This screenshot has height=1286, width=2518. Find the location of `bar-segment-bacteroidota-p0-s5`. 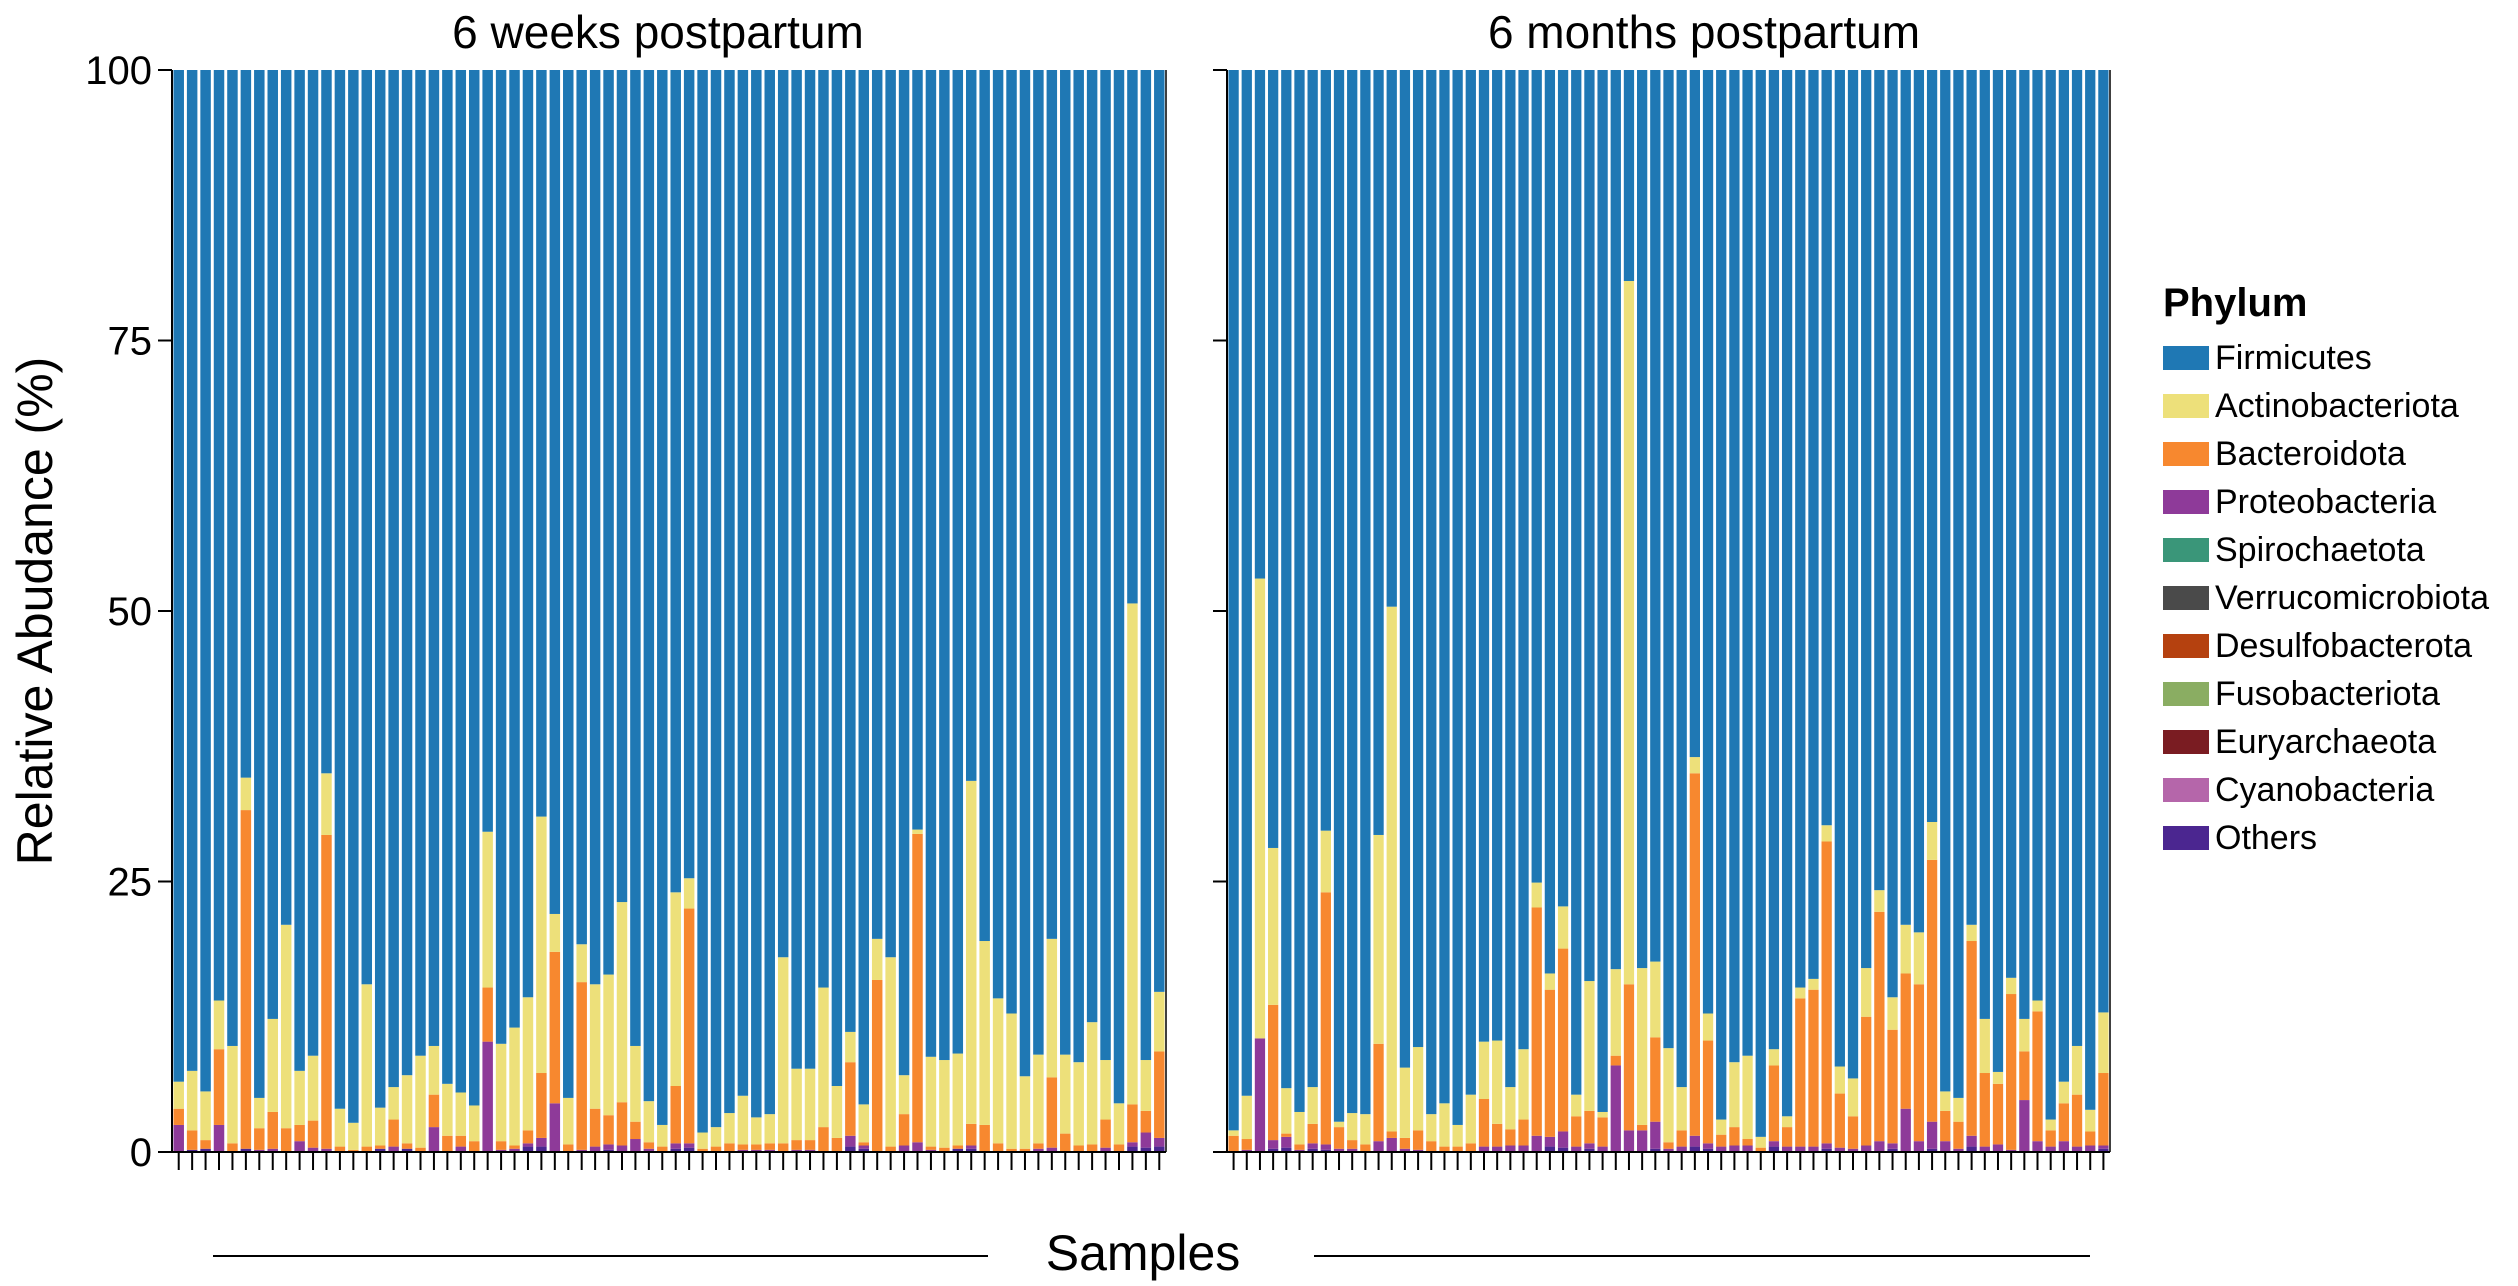

bar-segment-bacteroidota-p0-s5 is located at coordinates (232, 1147).